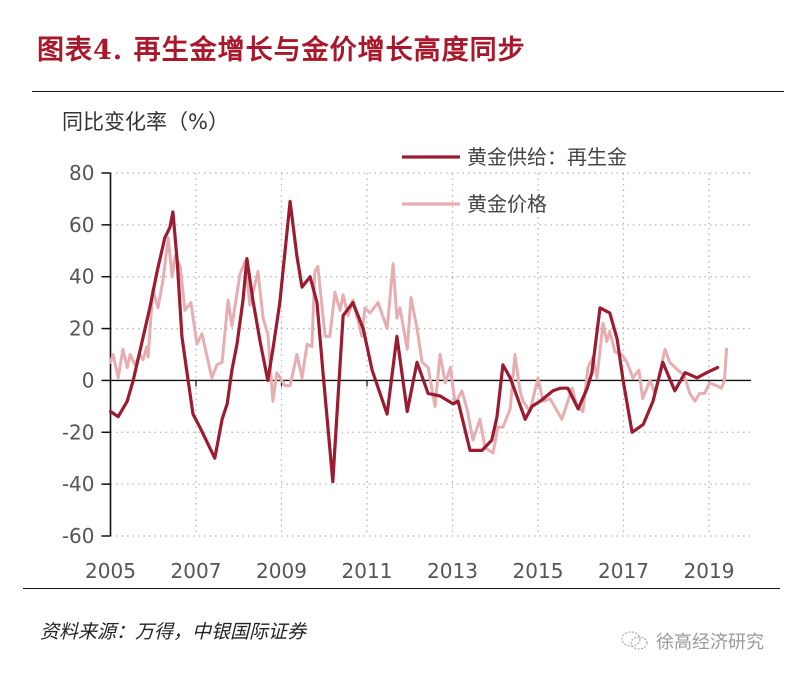 Image resolution: width=802 pixels, height=677 pixels. Describe the element at coordinates (281, 571) in the screenshot. I see `x-tick-label: 2009` at that location.